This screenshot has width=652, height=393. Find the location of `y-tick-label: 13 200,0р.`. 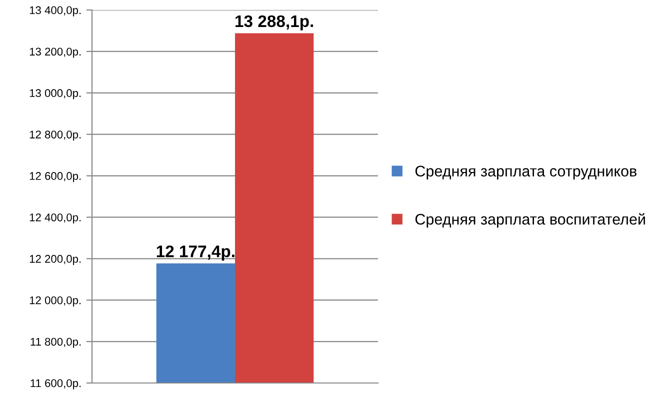

y-tick-label: 13 200,0р. is located at coordinates (55, 53).